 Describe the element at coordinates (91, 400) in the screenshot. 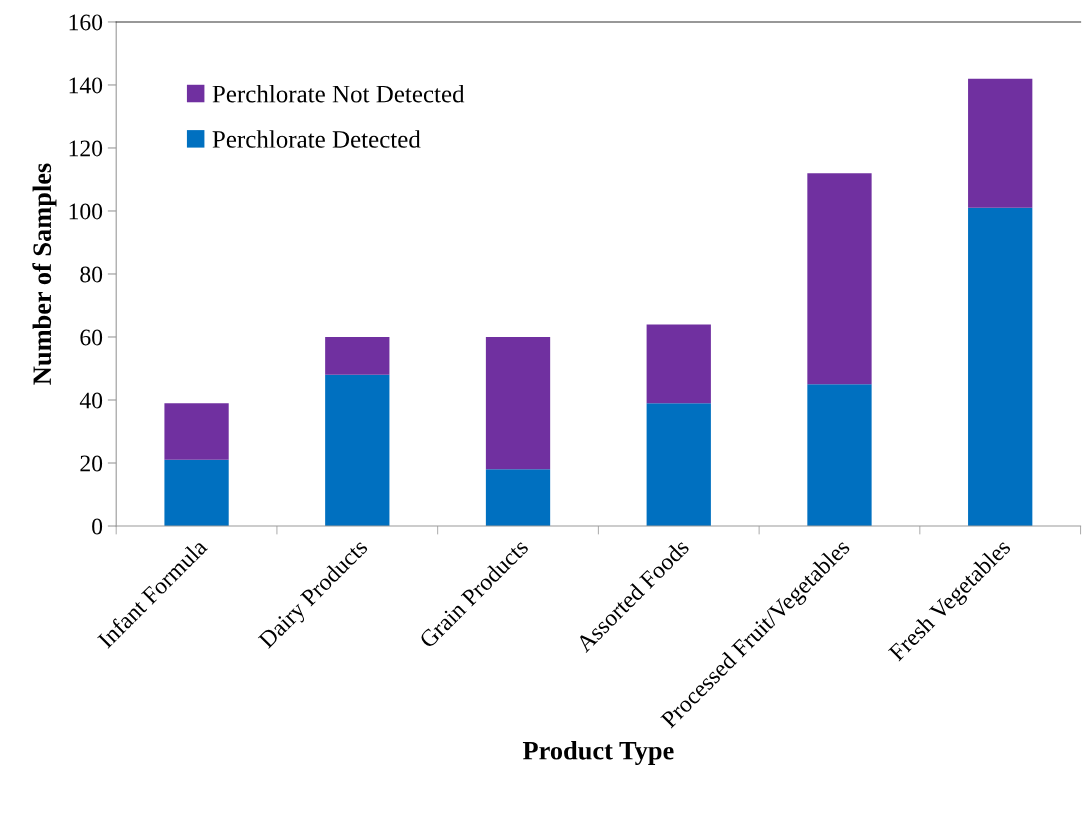

I see `y-tick-label: 40` at that location.